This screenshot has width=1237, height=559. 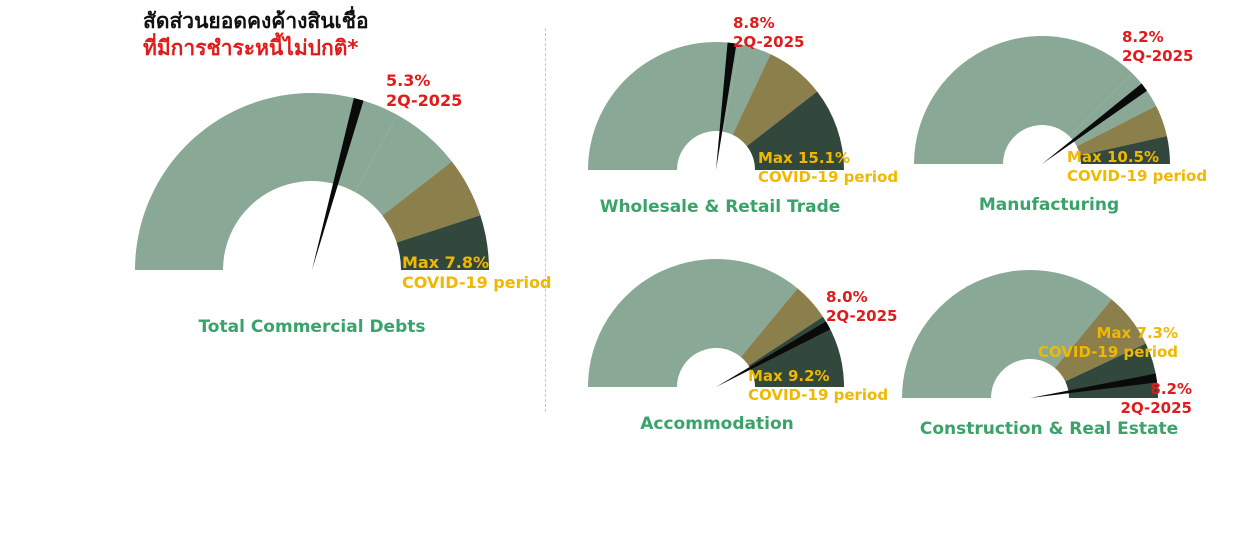 What do you see at coordinates (720, 207) in the screenshot?
I see `gauge-title: Wholesale & Retail Trade` at bounding box center [720, 207].